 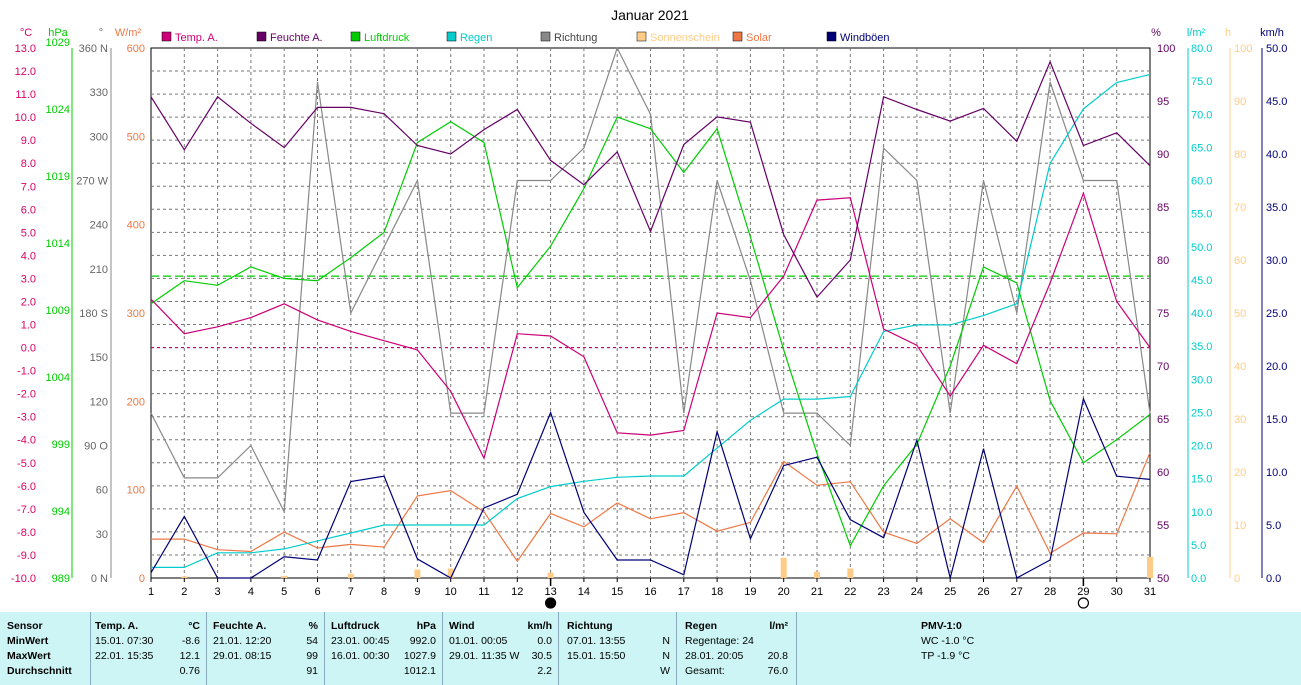 I want to click on sun-tick-label: 10, so click(x=1240, y=526).